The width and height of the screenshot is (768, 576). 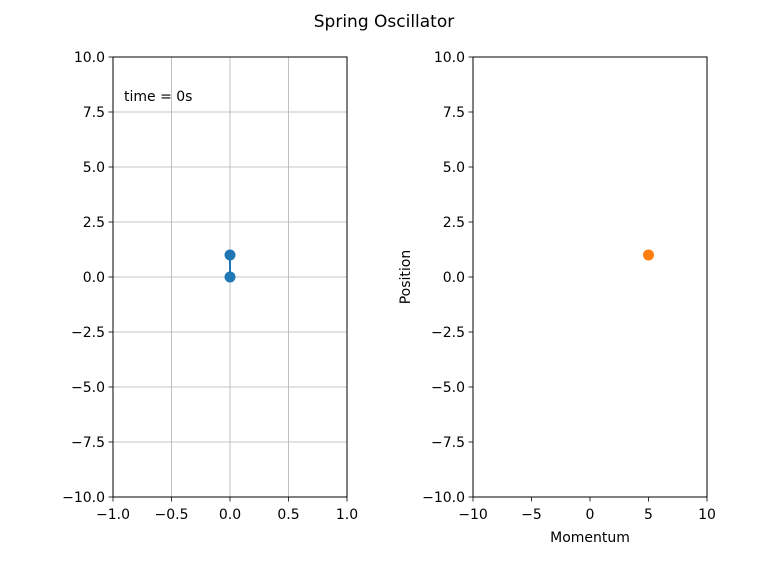 I want to click on y-axis-label: Position, so click(x=406, y=277).